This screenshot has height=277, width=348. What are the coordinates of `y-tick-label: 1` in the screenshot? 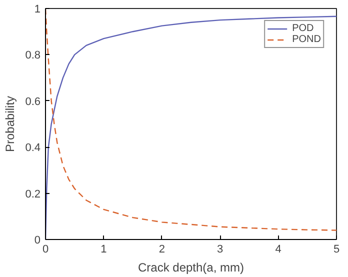 It's located at (37, 10).